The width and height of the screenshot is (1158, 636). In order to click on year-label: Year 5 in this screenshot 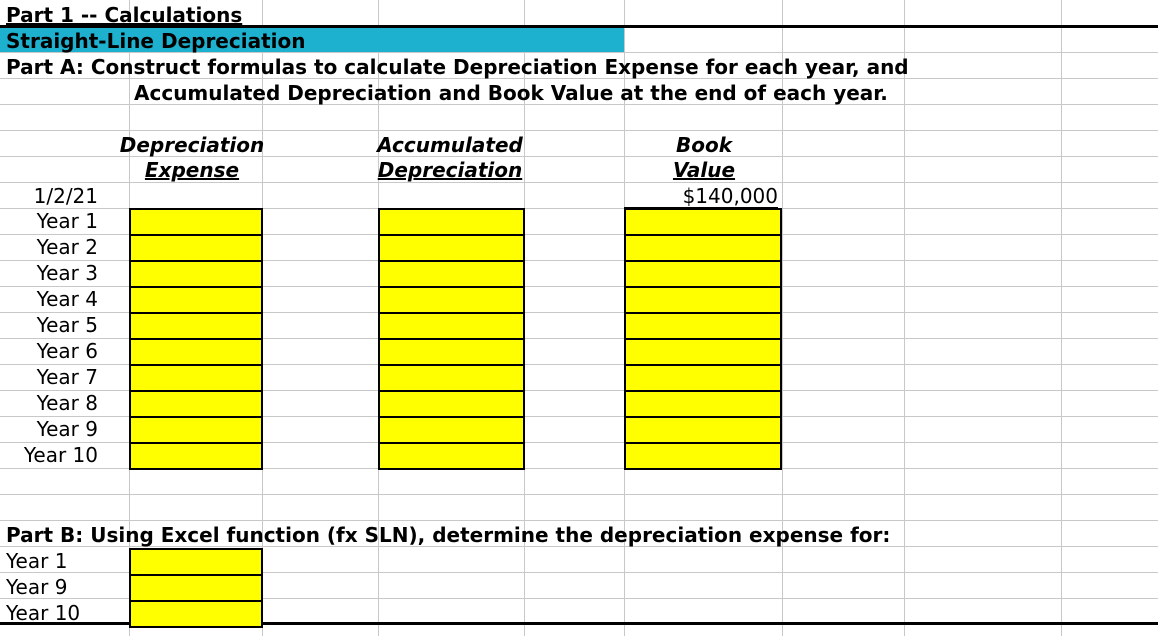, I will do `click(67, 325)`.